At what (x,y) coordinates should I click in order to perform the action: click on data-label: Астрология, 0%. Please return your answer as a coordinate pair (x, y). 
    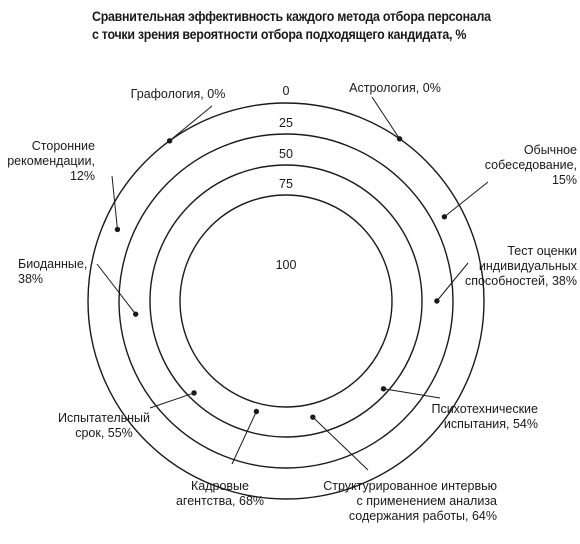
    Looking at the image, I should click on (395, 88).